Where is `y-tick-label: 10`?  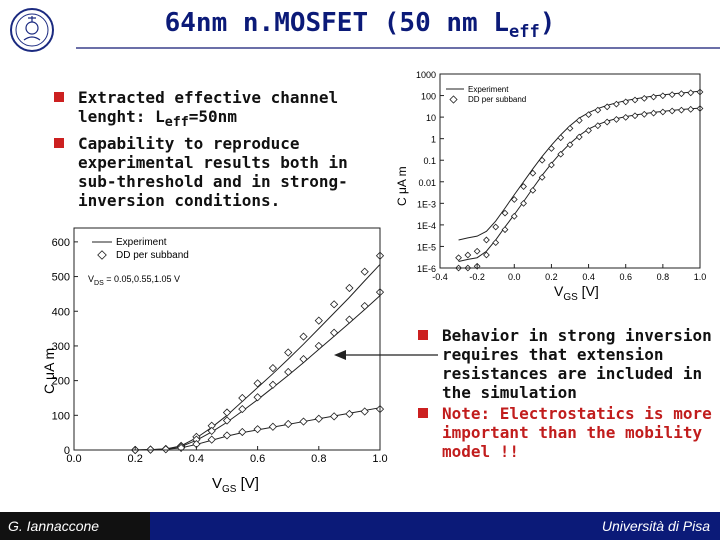 y-tick-label: 10 is located at coordinates (431, 118).